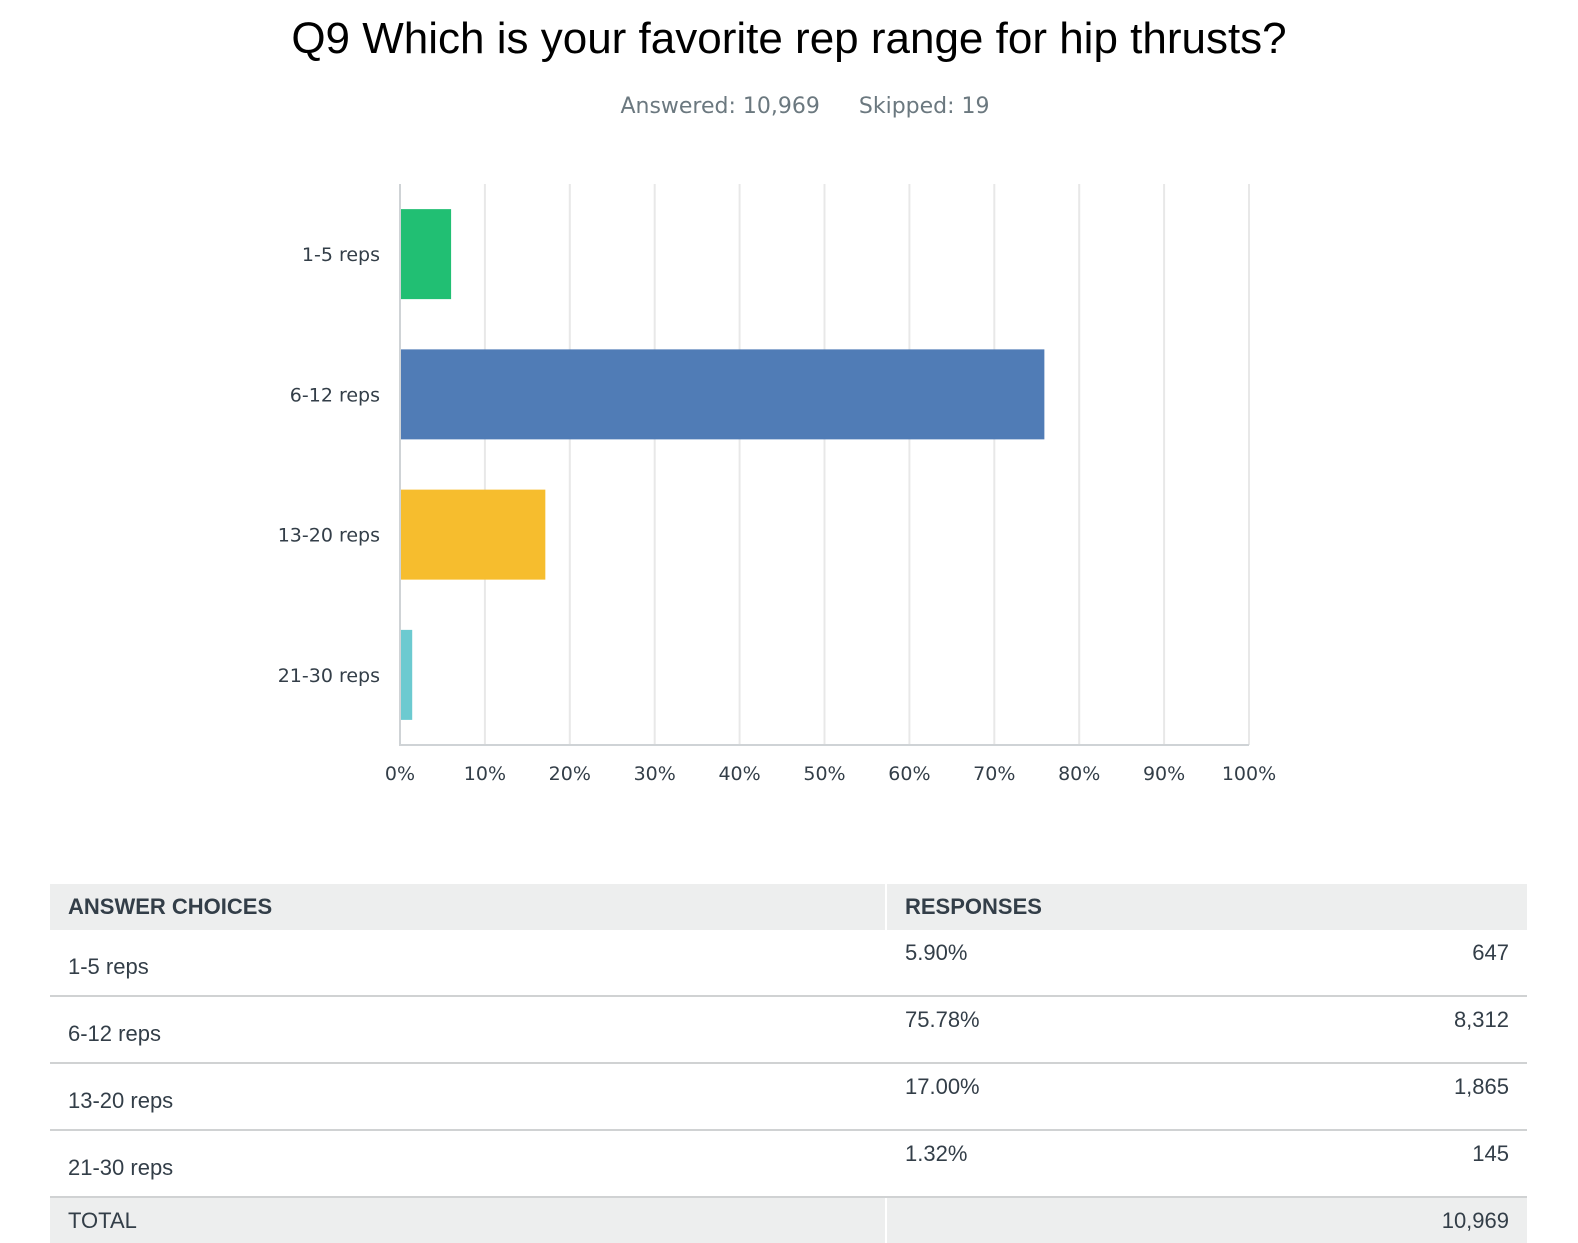 The width and height of the screenshot is (1578, 1243). I want to click on x-tick-label: 80%, so click(1079, 774).